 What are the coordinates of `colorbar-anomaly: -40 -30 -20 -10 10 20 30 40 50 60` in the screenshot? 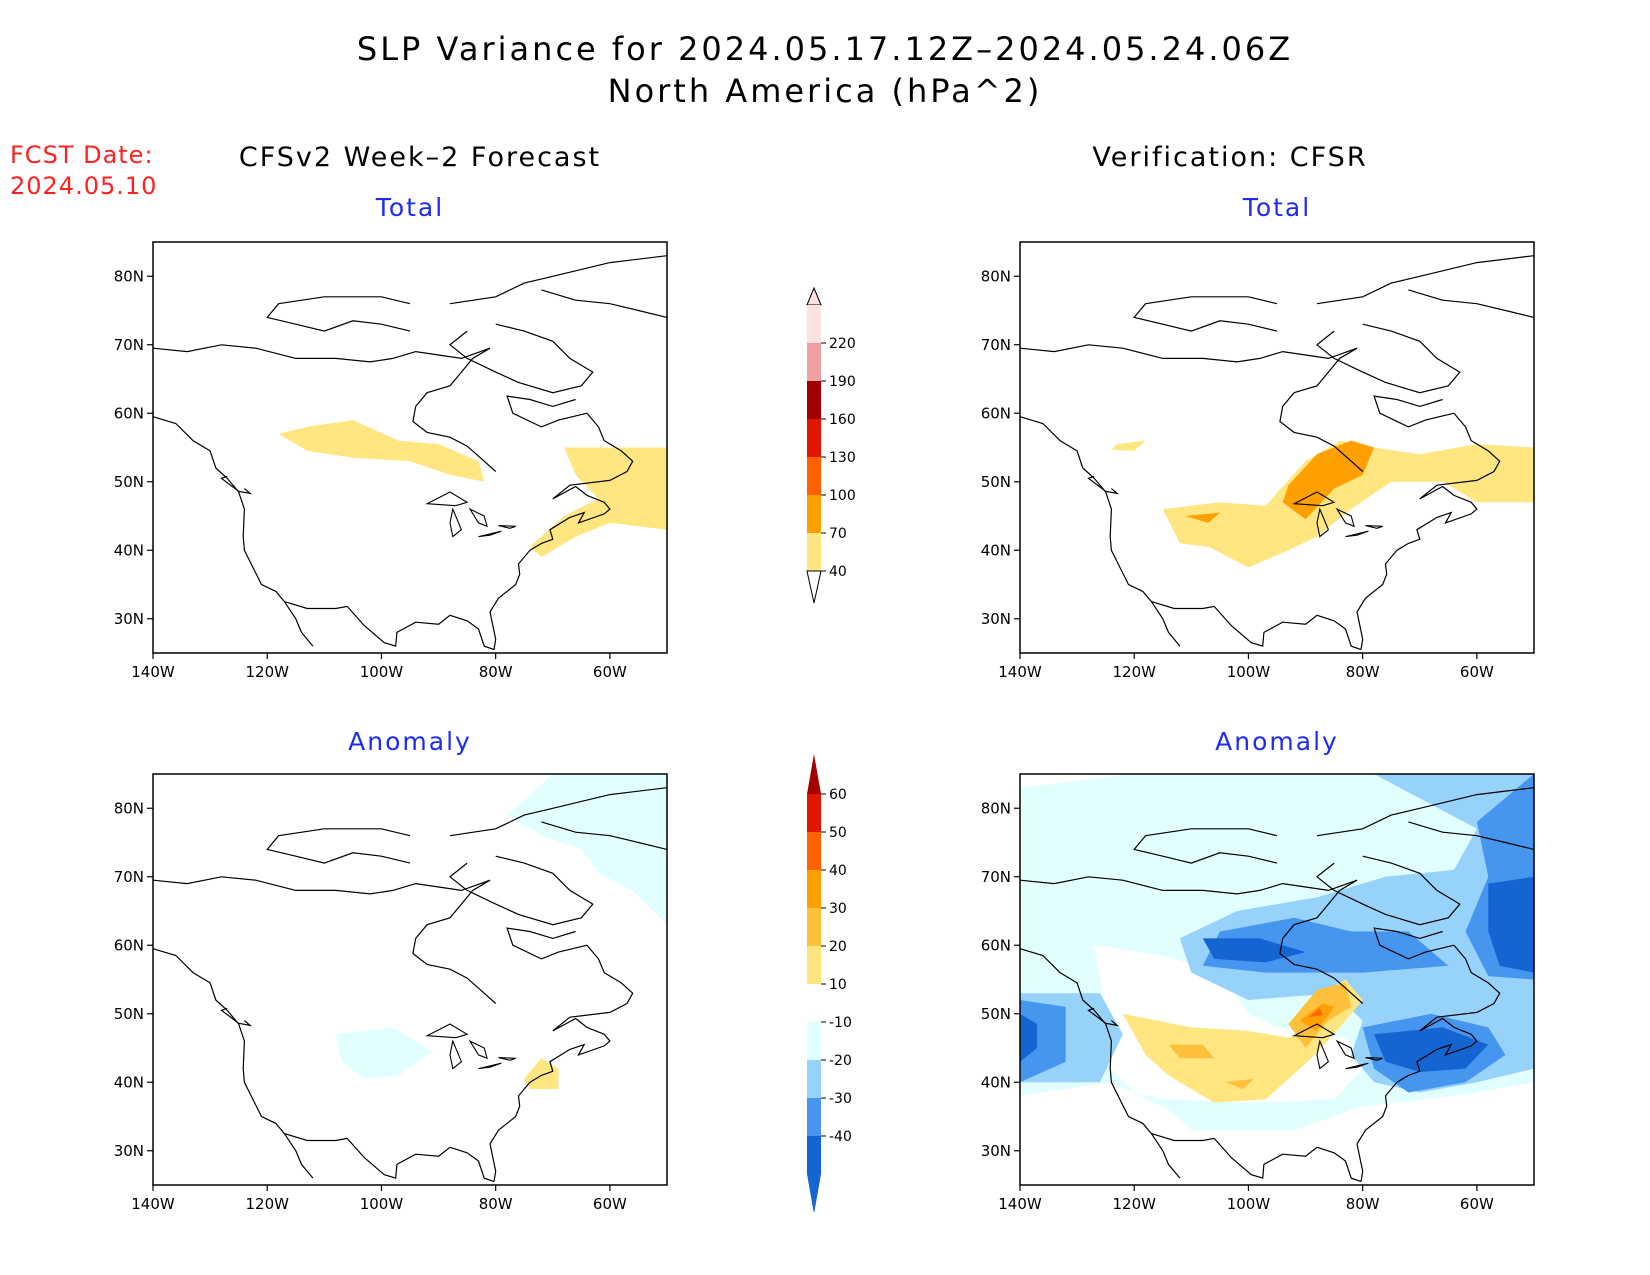 It's located at (845, 983).